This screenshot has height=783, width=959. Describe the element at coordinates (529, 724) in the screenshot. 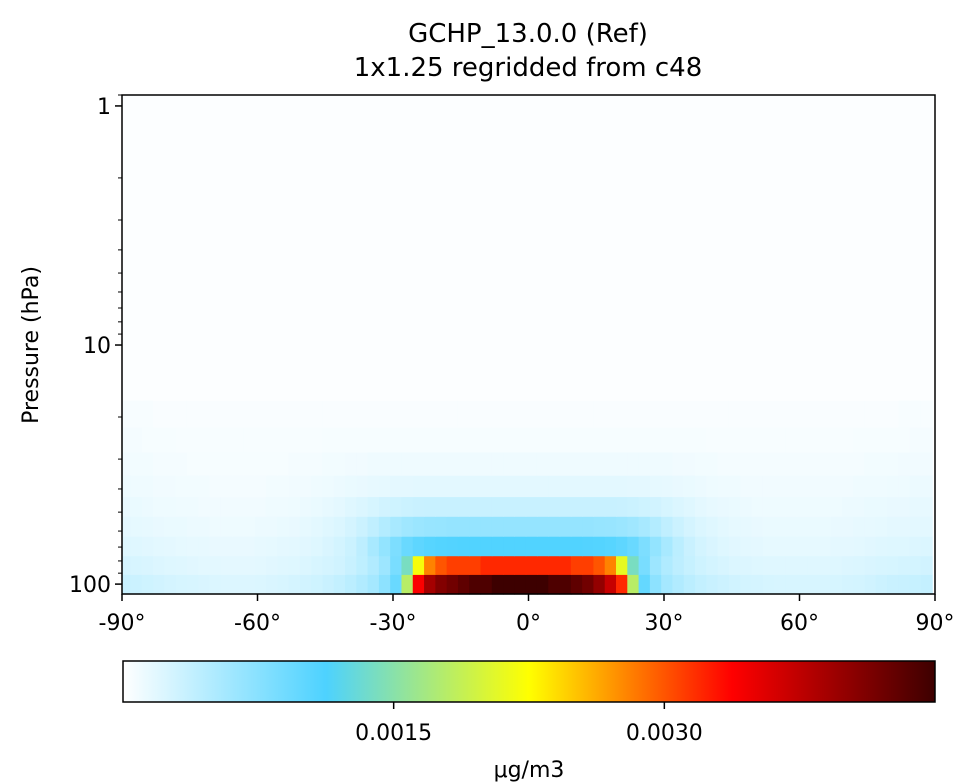

I see `colorbar-ticks: 0.0015 0.0030` at that location.